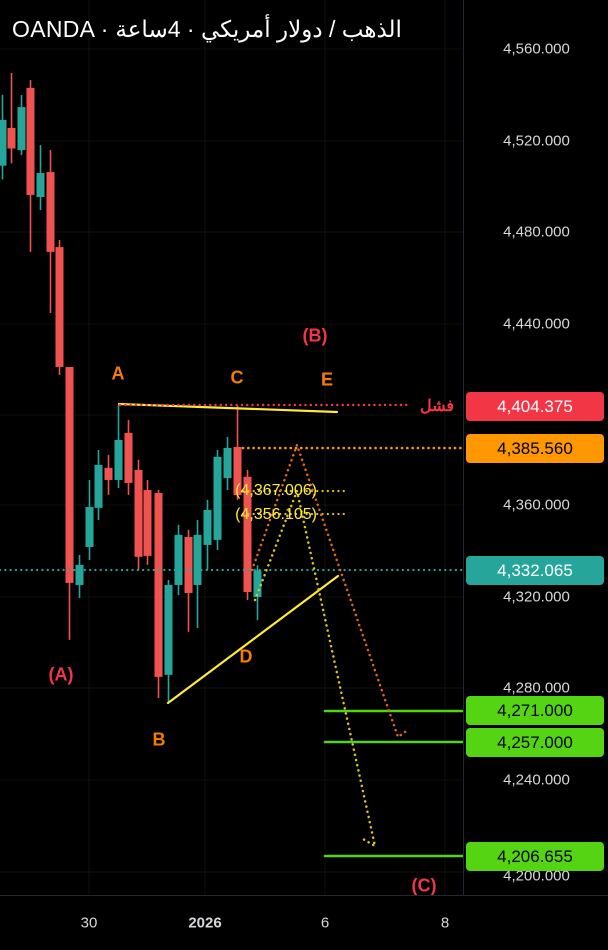 Image resolution: width=608 pixels, height=950 pixels. Describe the element at coordinates (536, 505) in the screenshot. I see `price-axis-label: 4,360.000` at that location.